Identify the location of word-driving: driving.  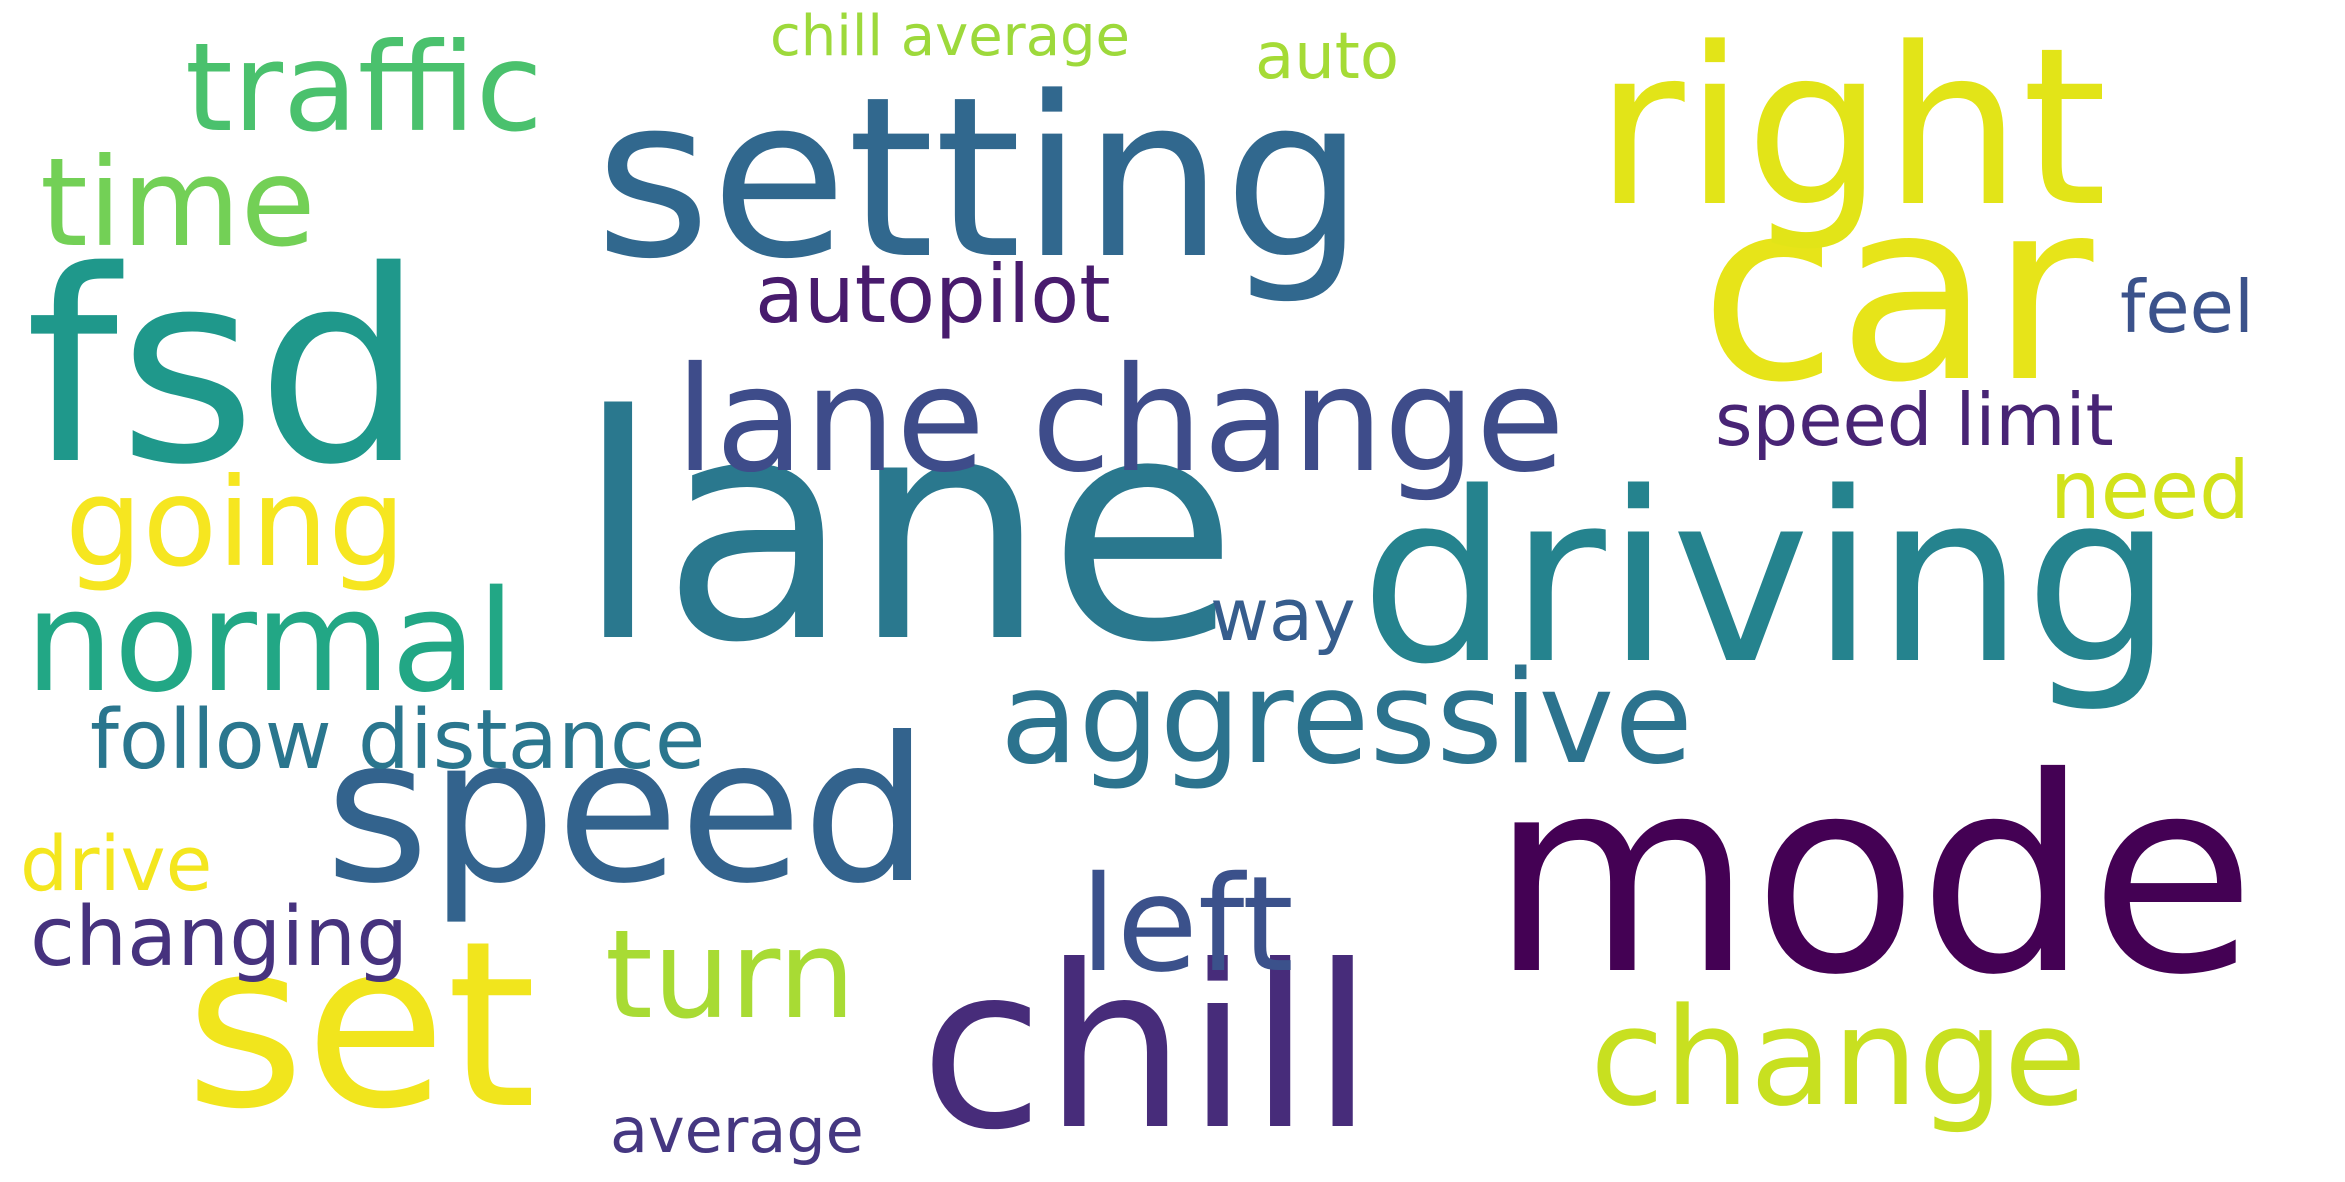
(1767, 579).